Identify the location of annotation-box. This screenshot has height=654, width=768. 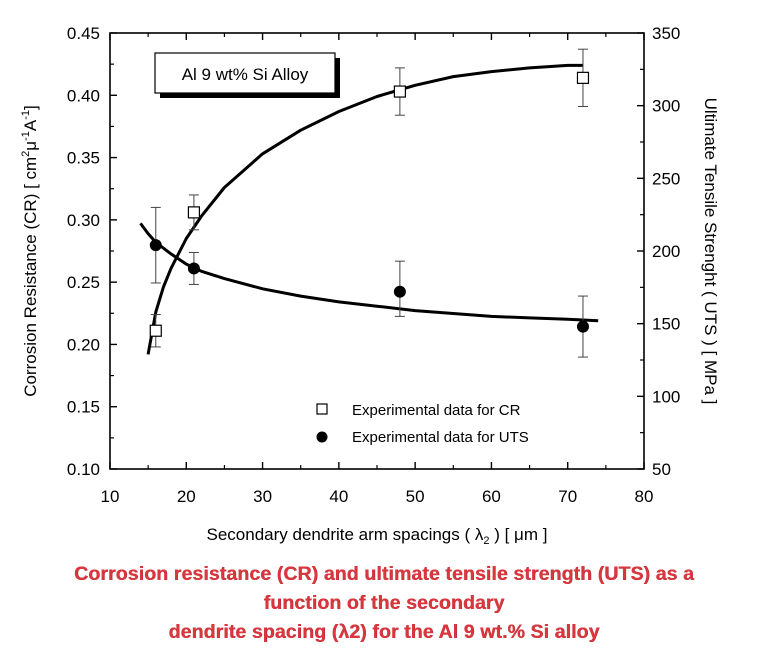
(245, 73).